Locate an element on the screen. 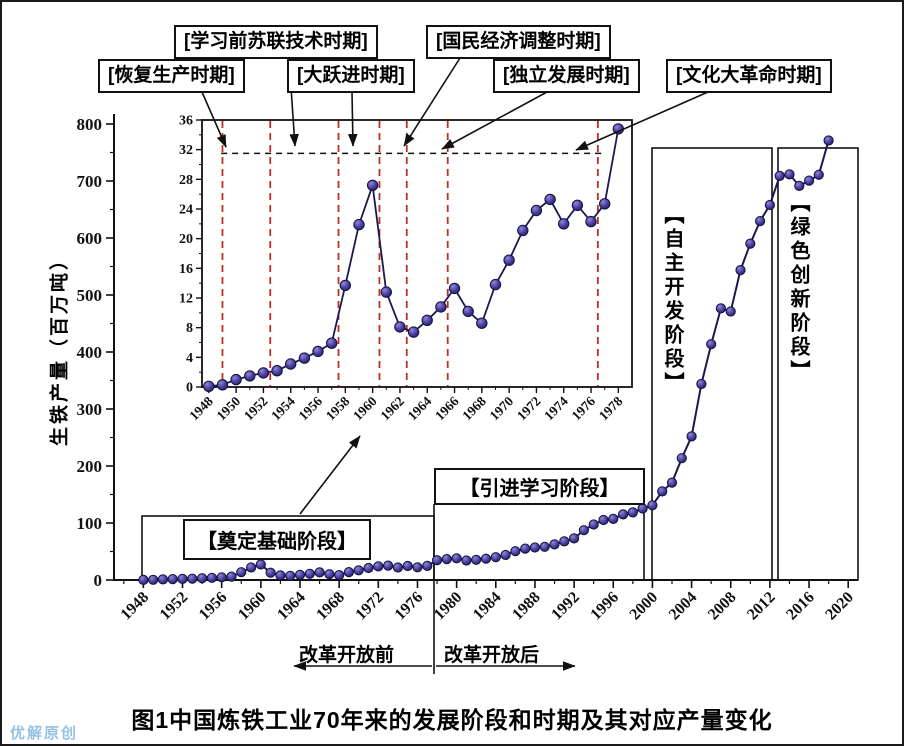 Image resolution: width=904 pixels, height=746 pixels. stage-label-green-innovation: 【绿色创新阶段】 is located at coordinates (798, 288).